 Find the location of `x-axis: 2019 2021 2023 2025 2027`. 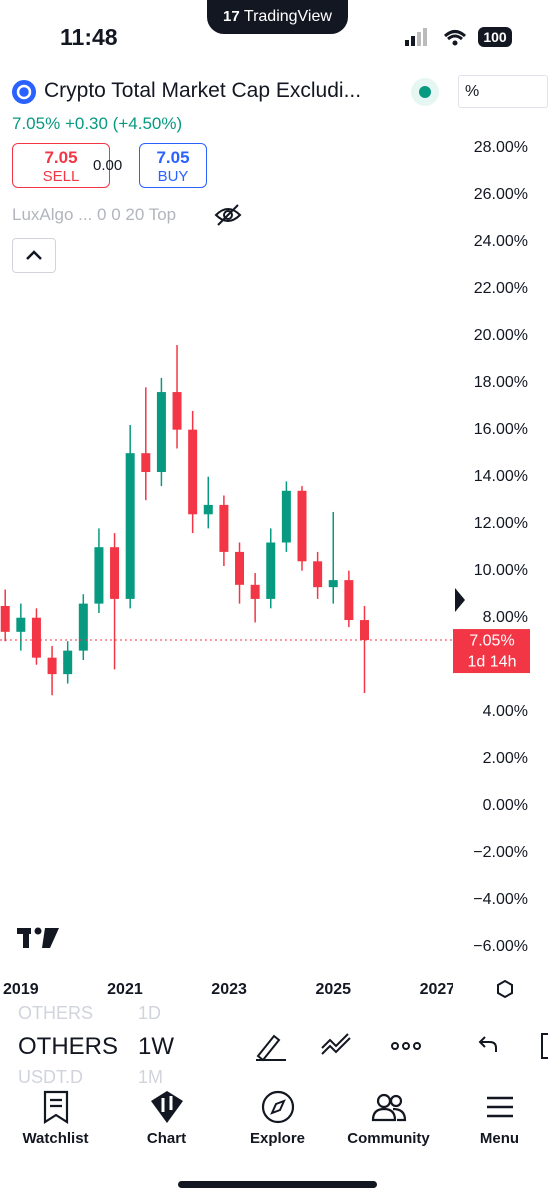

x-axis: 2019 2021 2023 2025 2027 is located at coordinates (229, 989).